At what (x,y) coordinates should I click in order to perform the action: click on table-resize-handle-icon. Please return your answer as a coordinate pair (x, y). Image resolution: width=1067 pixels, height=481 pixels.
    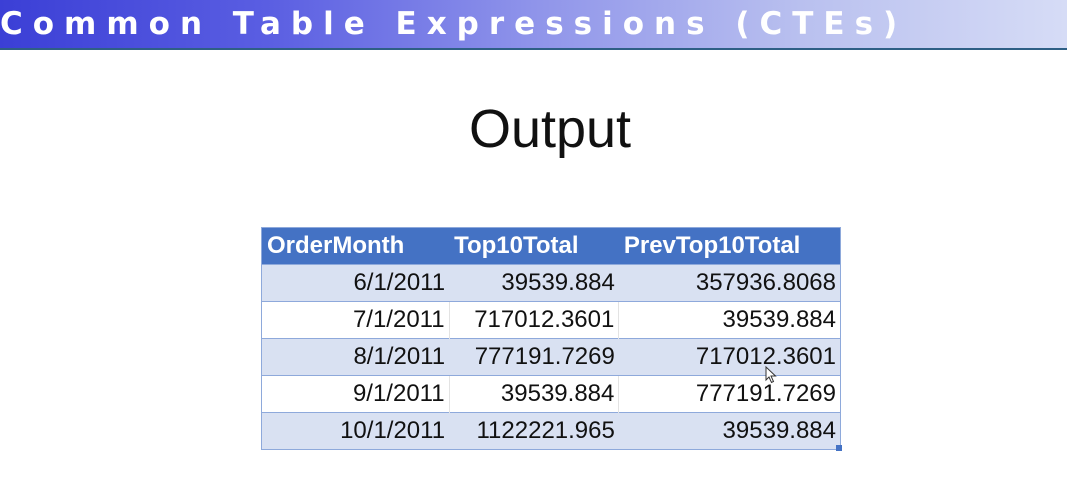
    Looking at the image, I should click on (839, 448).